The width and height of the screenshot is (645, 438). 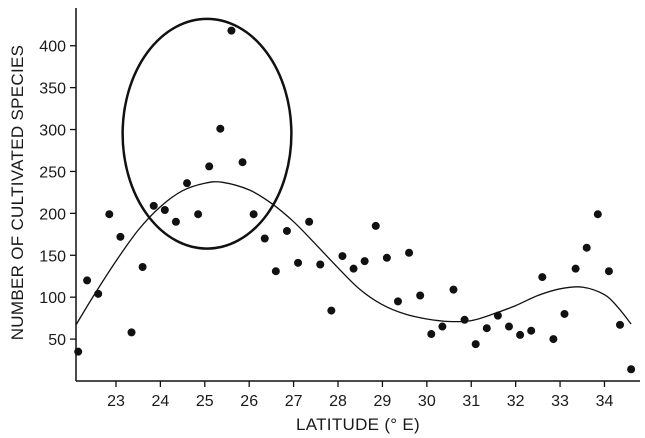 What do you see at coordinates (57, 194) in the screenshot?
I see `y-ticks: 50 100 150 200 250 300 350 400` at bounding box center [57, 194].